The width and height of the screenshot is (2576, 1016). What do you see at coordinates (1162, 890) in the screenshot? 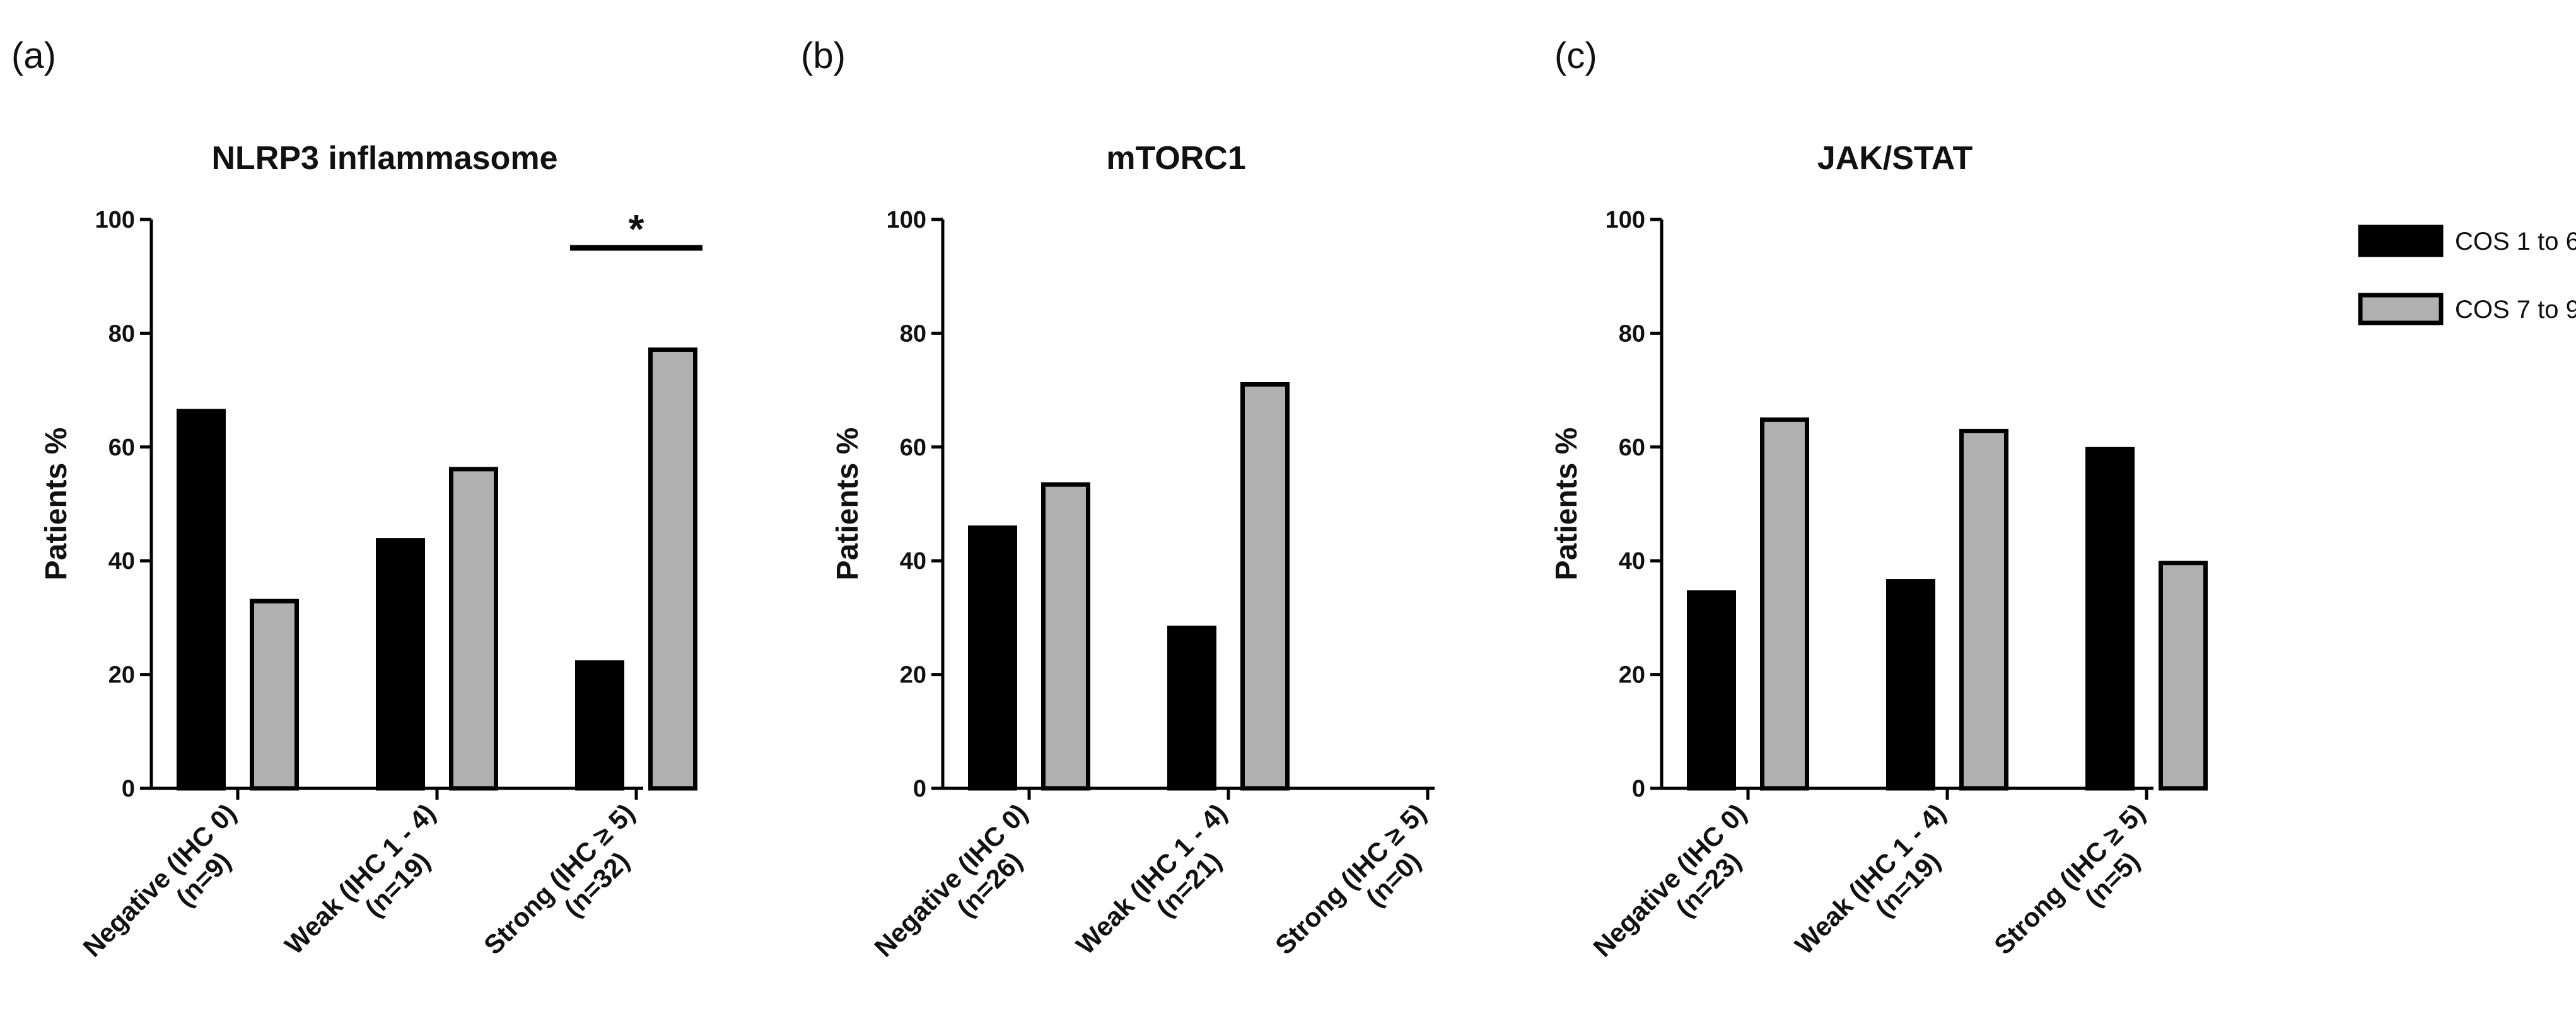
I see `x-tick-label: Weak (IHC 1 - 4)(n=21)` at bounding box center [1162, 890].